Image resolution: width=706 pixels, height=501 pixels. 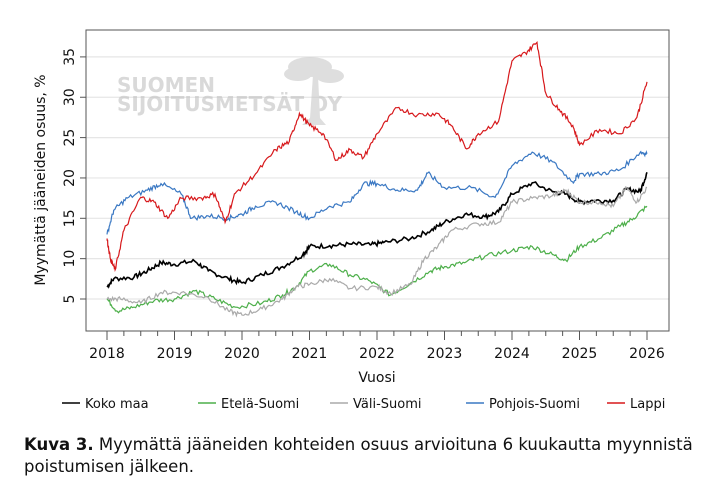 I want to click on x-tick-label: 2026, so click(x=647, y=354).